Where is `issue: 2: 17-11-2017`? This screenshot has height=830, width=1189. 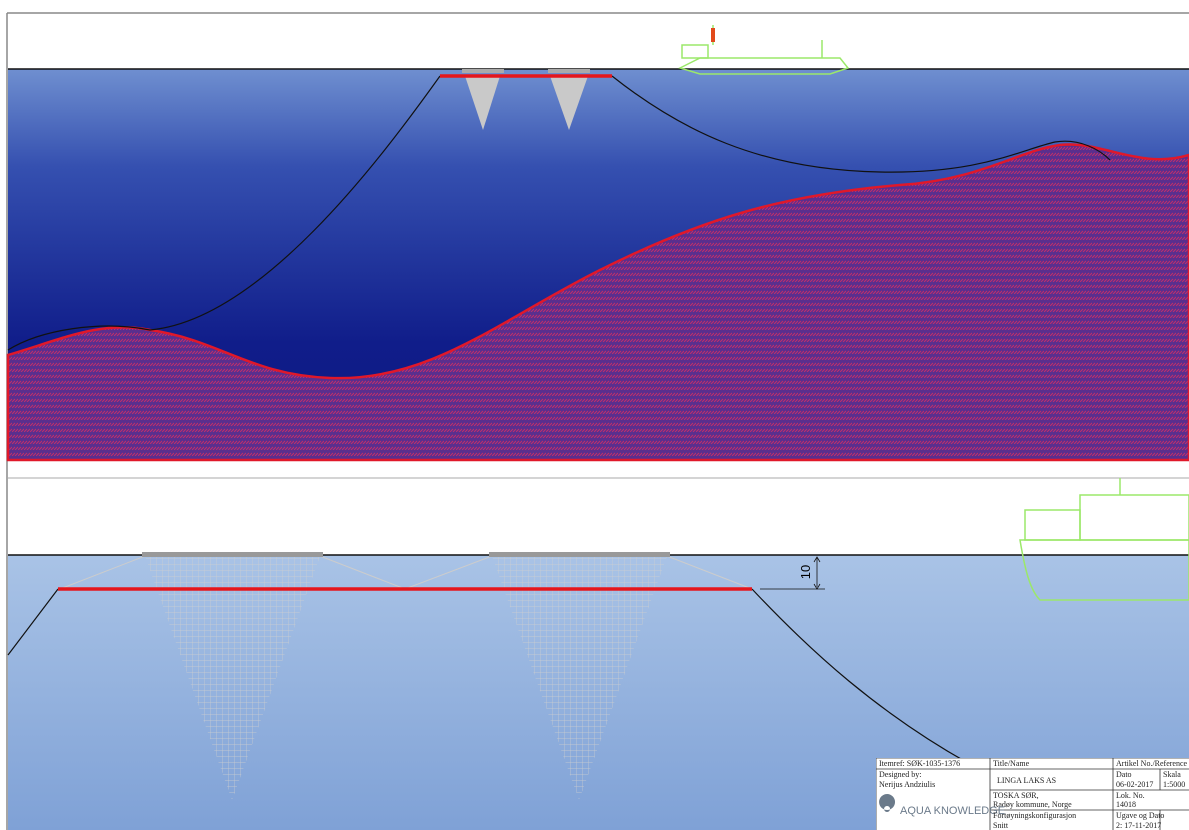
issue: 2: 17-11-2017 is located at coordinates (1138, 825).